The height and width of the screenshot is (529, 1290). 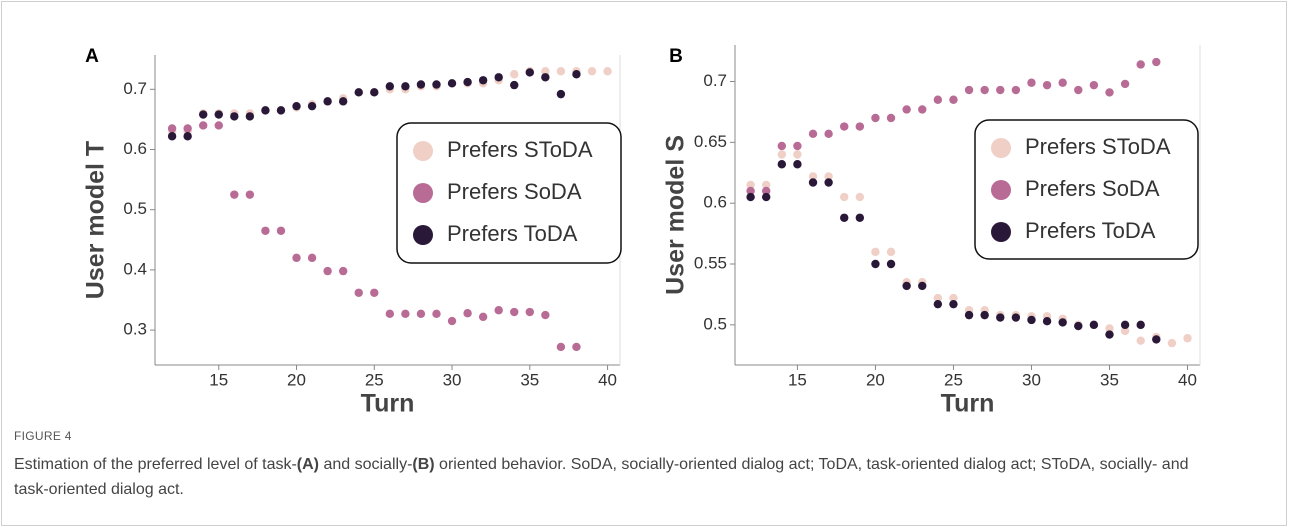 I want to click on figure-label: FIGURE 4, so click(x=43, y=436).